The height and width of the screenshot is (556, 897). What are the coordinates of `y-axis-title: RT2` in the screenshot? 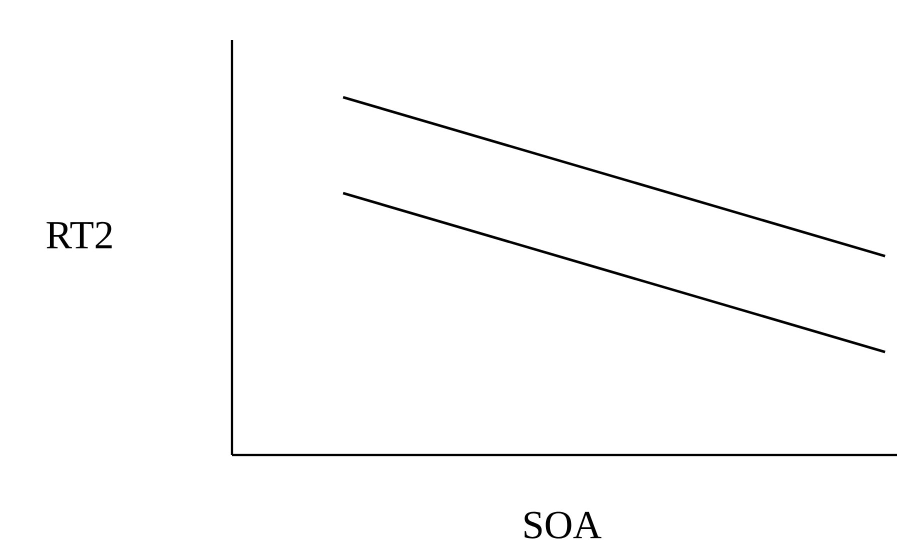 It's located at (79, 235).